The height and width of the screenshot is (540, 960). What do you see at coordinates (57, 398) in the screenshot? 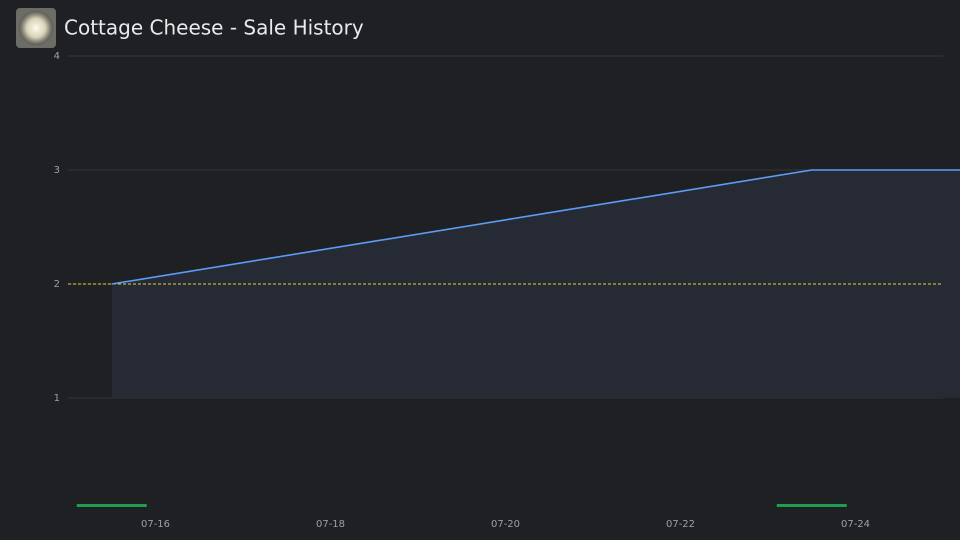
I see `y-tick-label: 1` at bounding box center [57, 398].